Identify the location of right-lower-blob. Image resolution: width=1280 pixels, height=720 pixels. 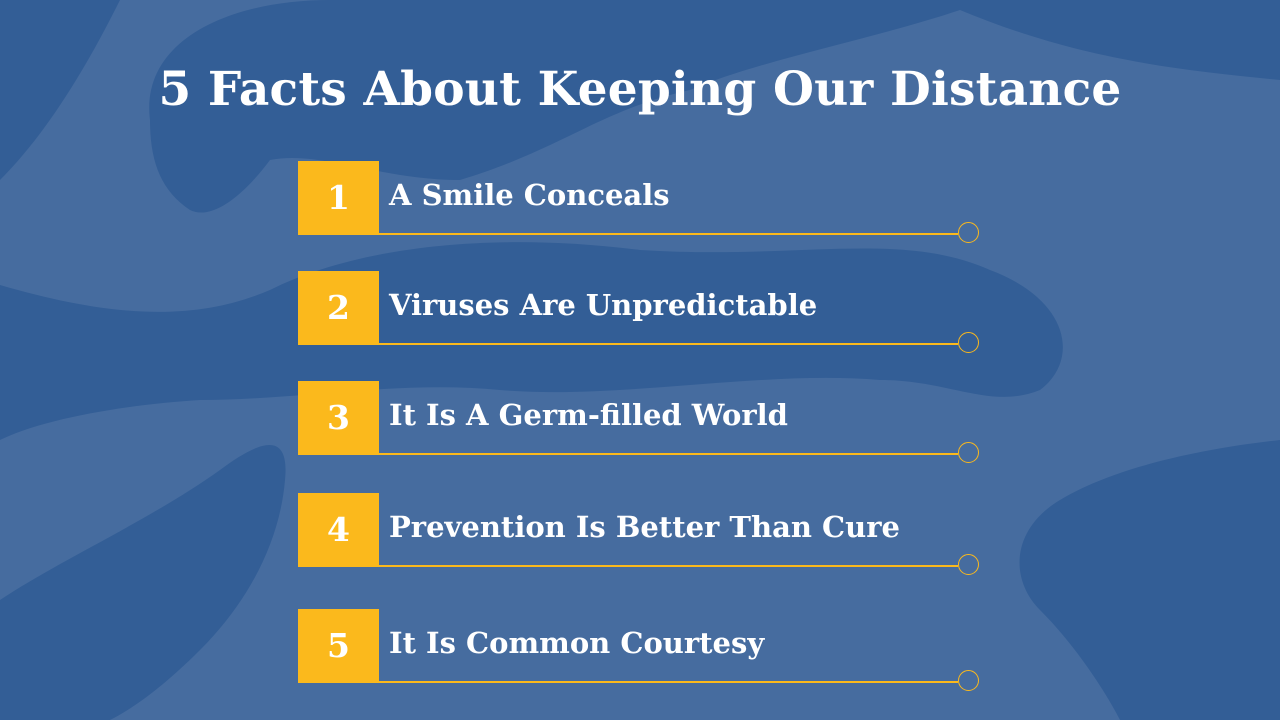
(1149, 580).